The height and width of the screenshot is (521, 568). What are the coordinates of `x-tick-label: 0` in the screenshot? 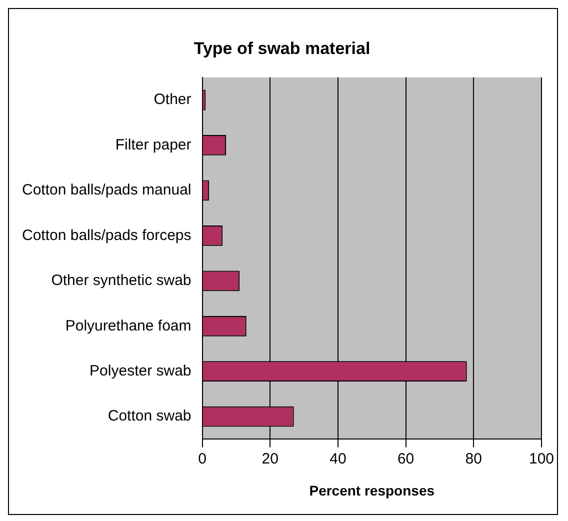 It's located at (202, 459).